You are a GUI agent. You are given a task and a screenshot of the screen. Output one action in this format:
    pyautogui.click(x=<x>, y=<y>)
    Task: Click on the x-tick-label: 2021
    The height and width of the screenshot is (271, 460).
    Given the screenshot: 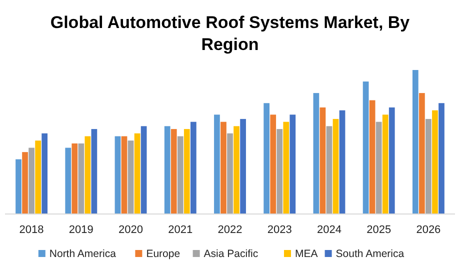 What is the action you would take?
    pyautogui.click(x=180, y=230)
    